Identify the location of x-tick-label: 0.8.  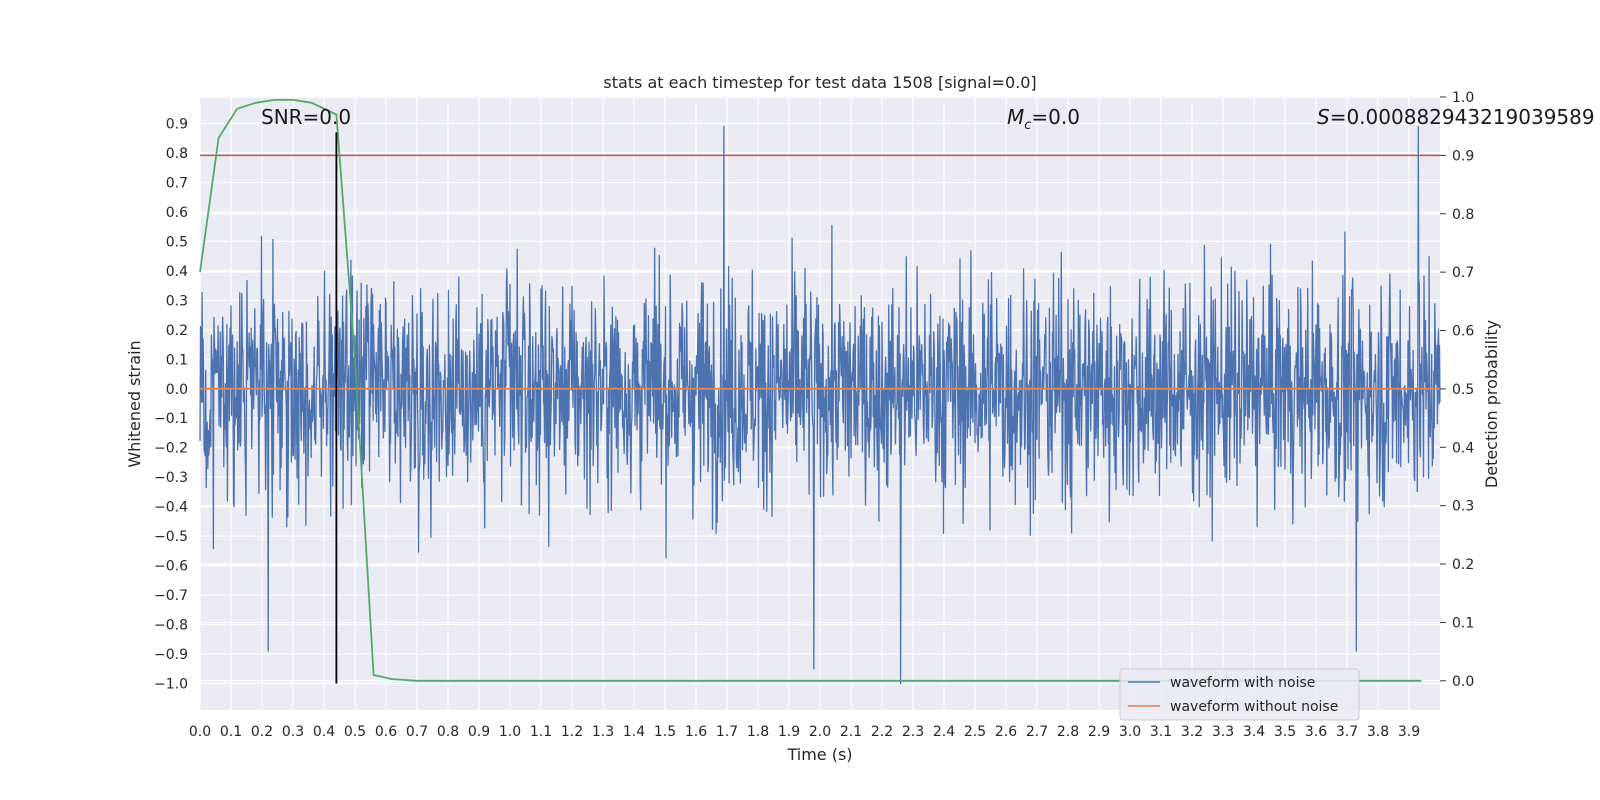
(448, 732).